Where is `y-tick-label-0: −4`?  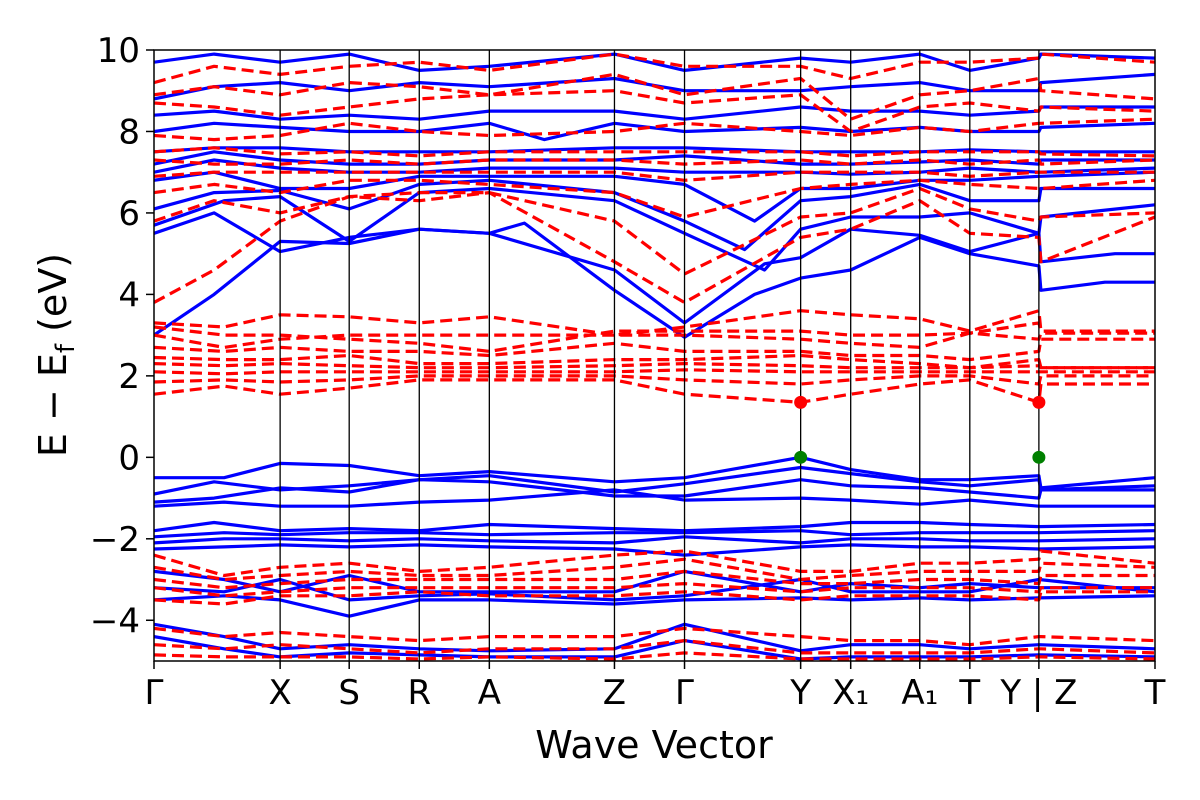
y-tick-label-0: −4 is located at coordinates (115, 621).